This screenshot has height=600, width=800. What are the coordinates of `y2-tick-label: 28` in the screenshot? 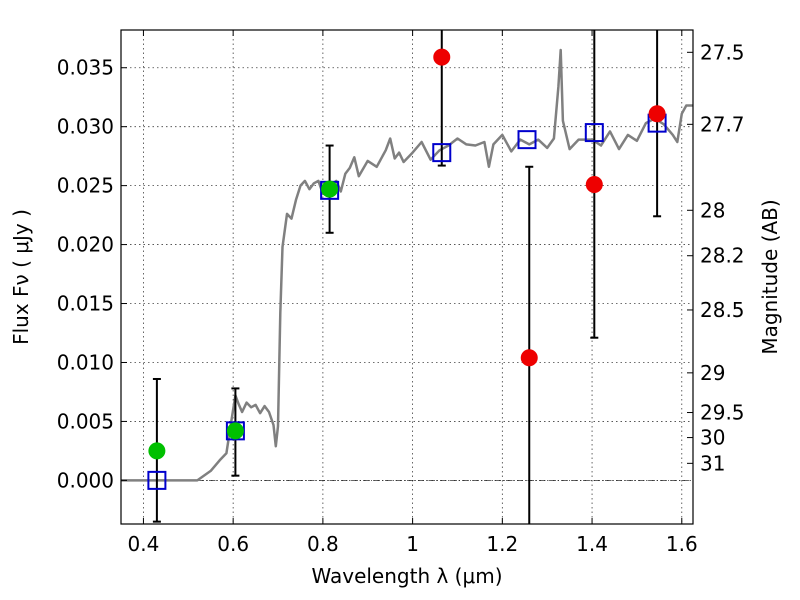 It's located at (712, 210).